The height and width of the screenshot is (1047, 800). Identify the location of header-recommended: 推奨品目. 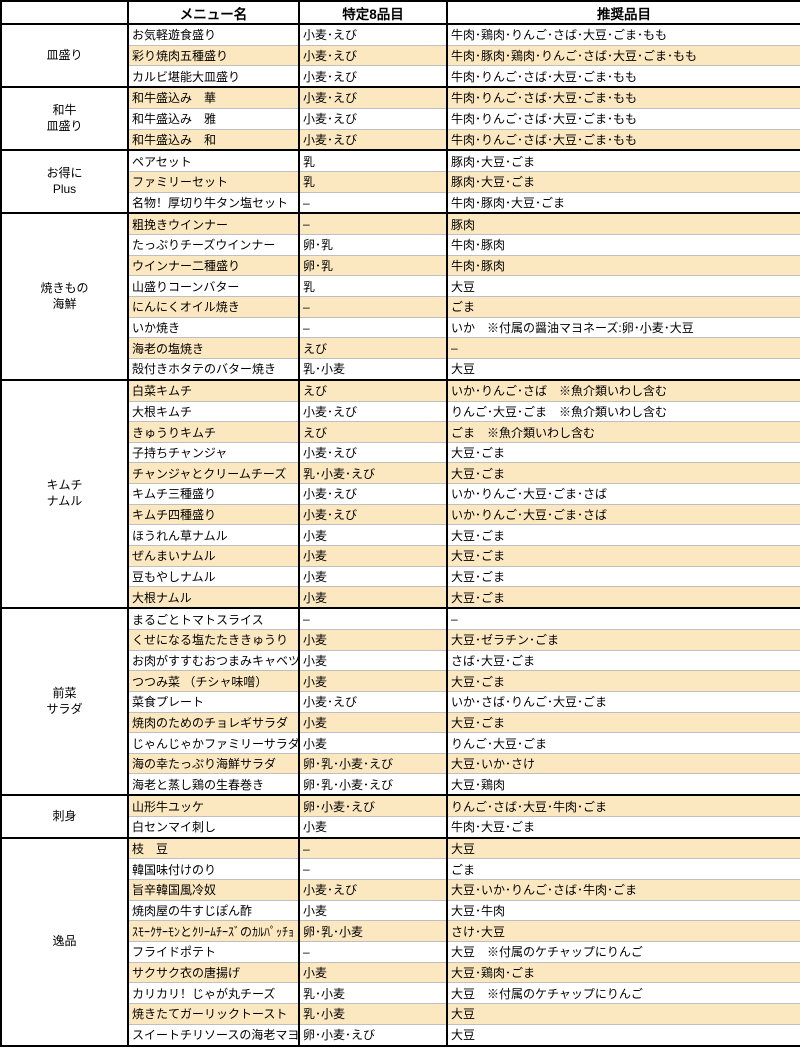
(623, 12).